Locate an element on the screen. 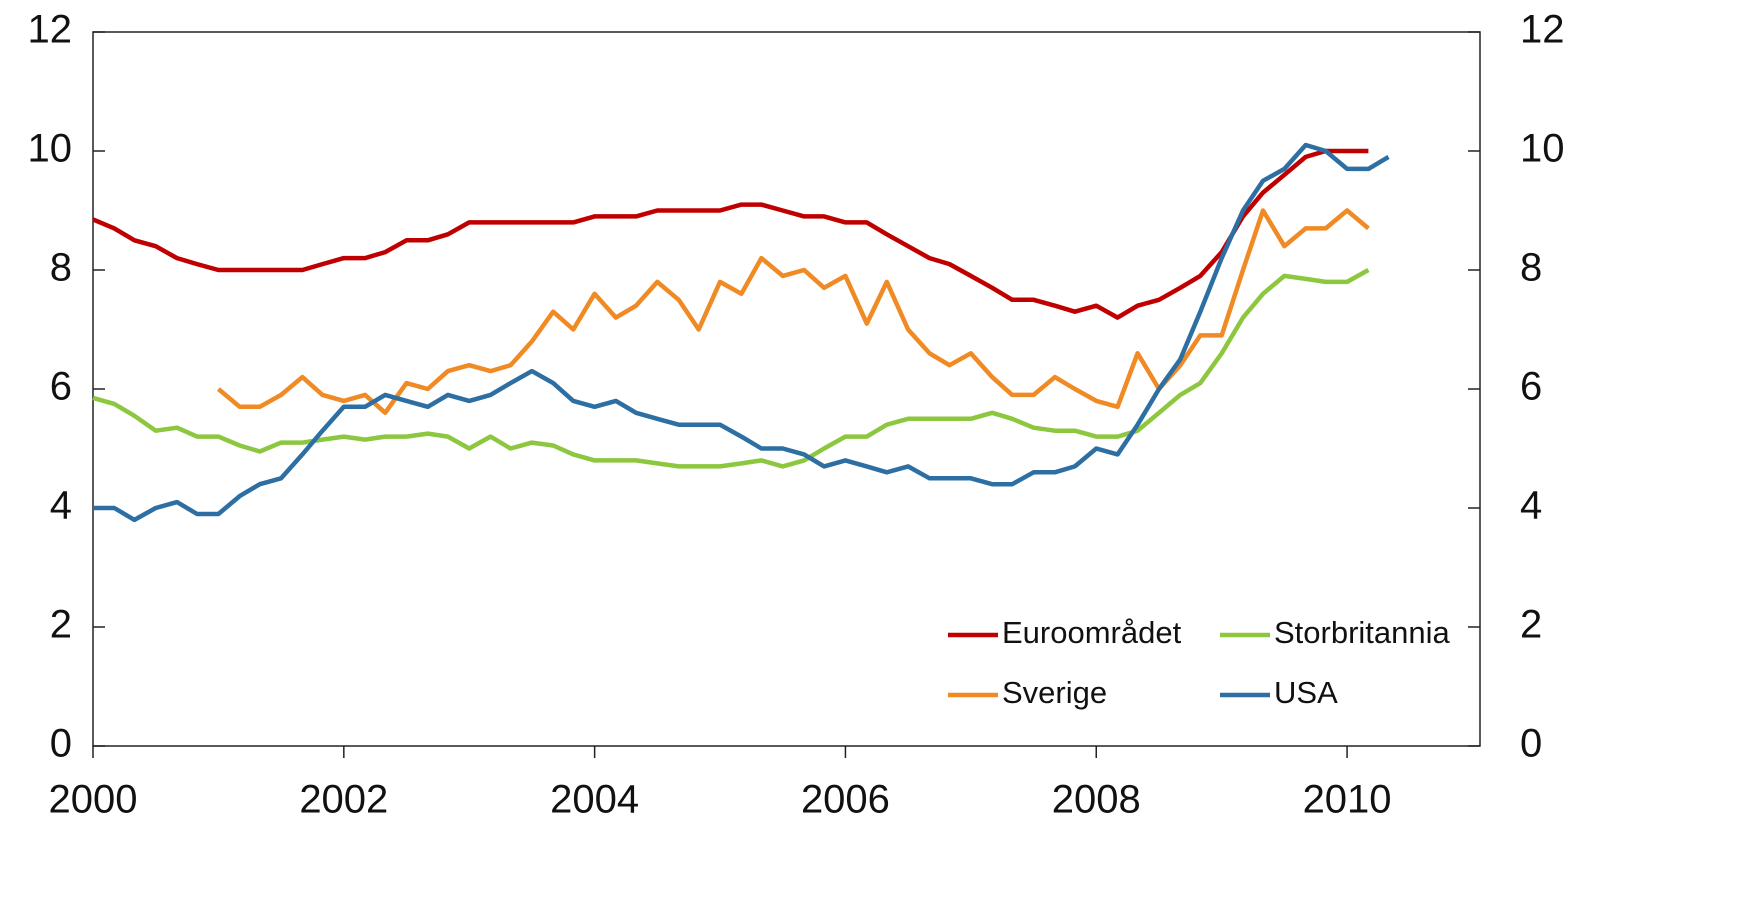  legend-label: Sverige is located at coordinates (1054, 692).